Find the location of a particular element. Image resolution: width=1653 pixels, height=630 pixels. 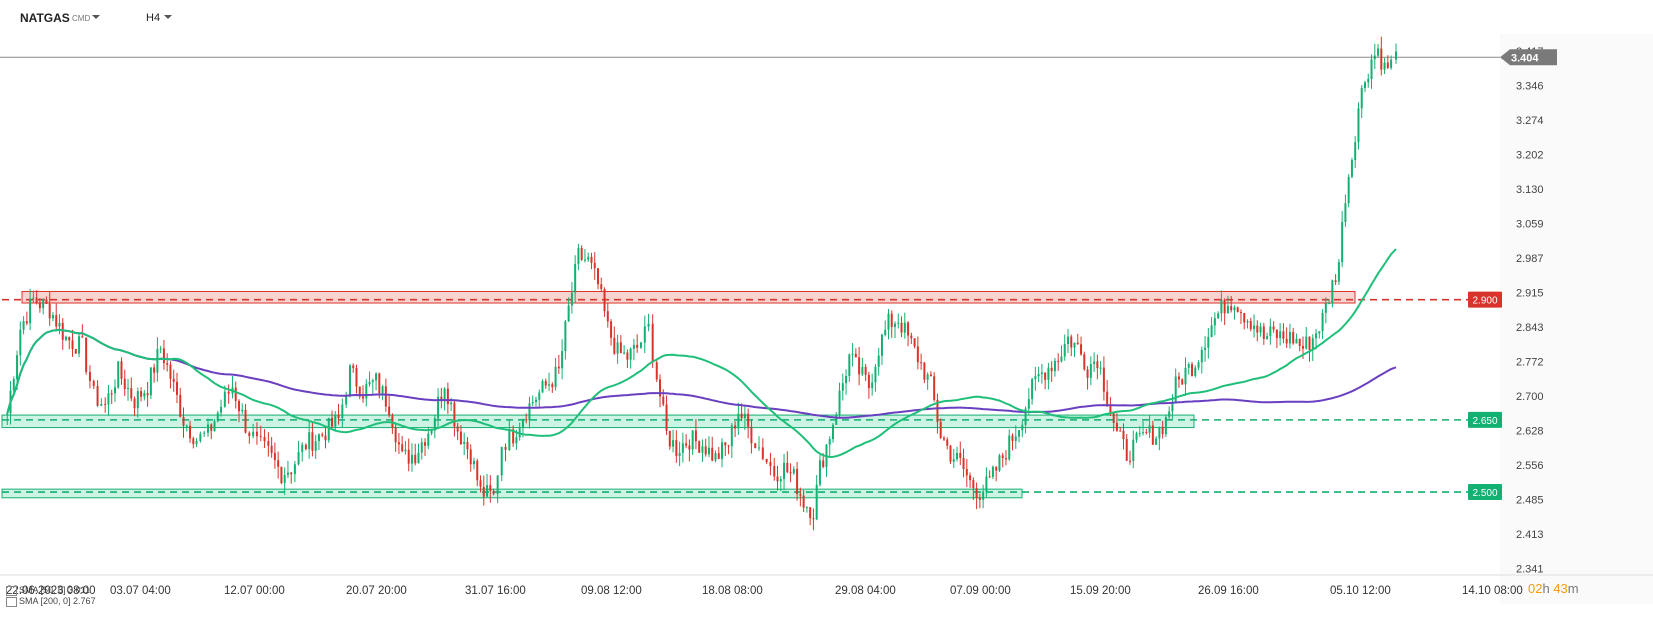

symbol-dropdown-icon is located at coordinates (96, 17).